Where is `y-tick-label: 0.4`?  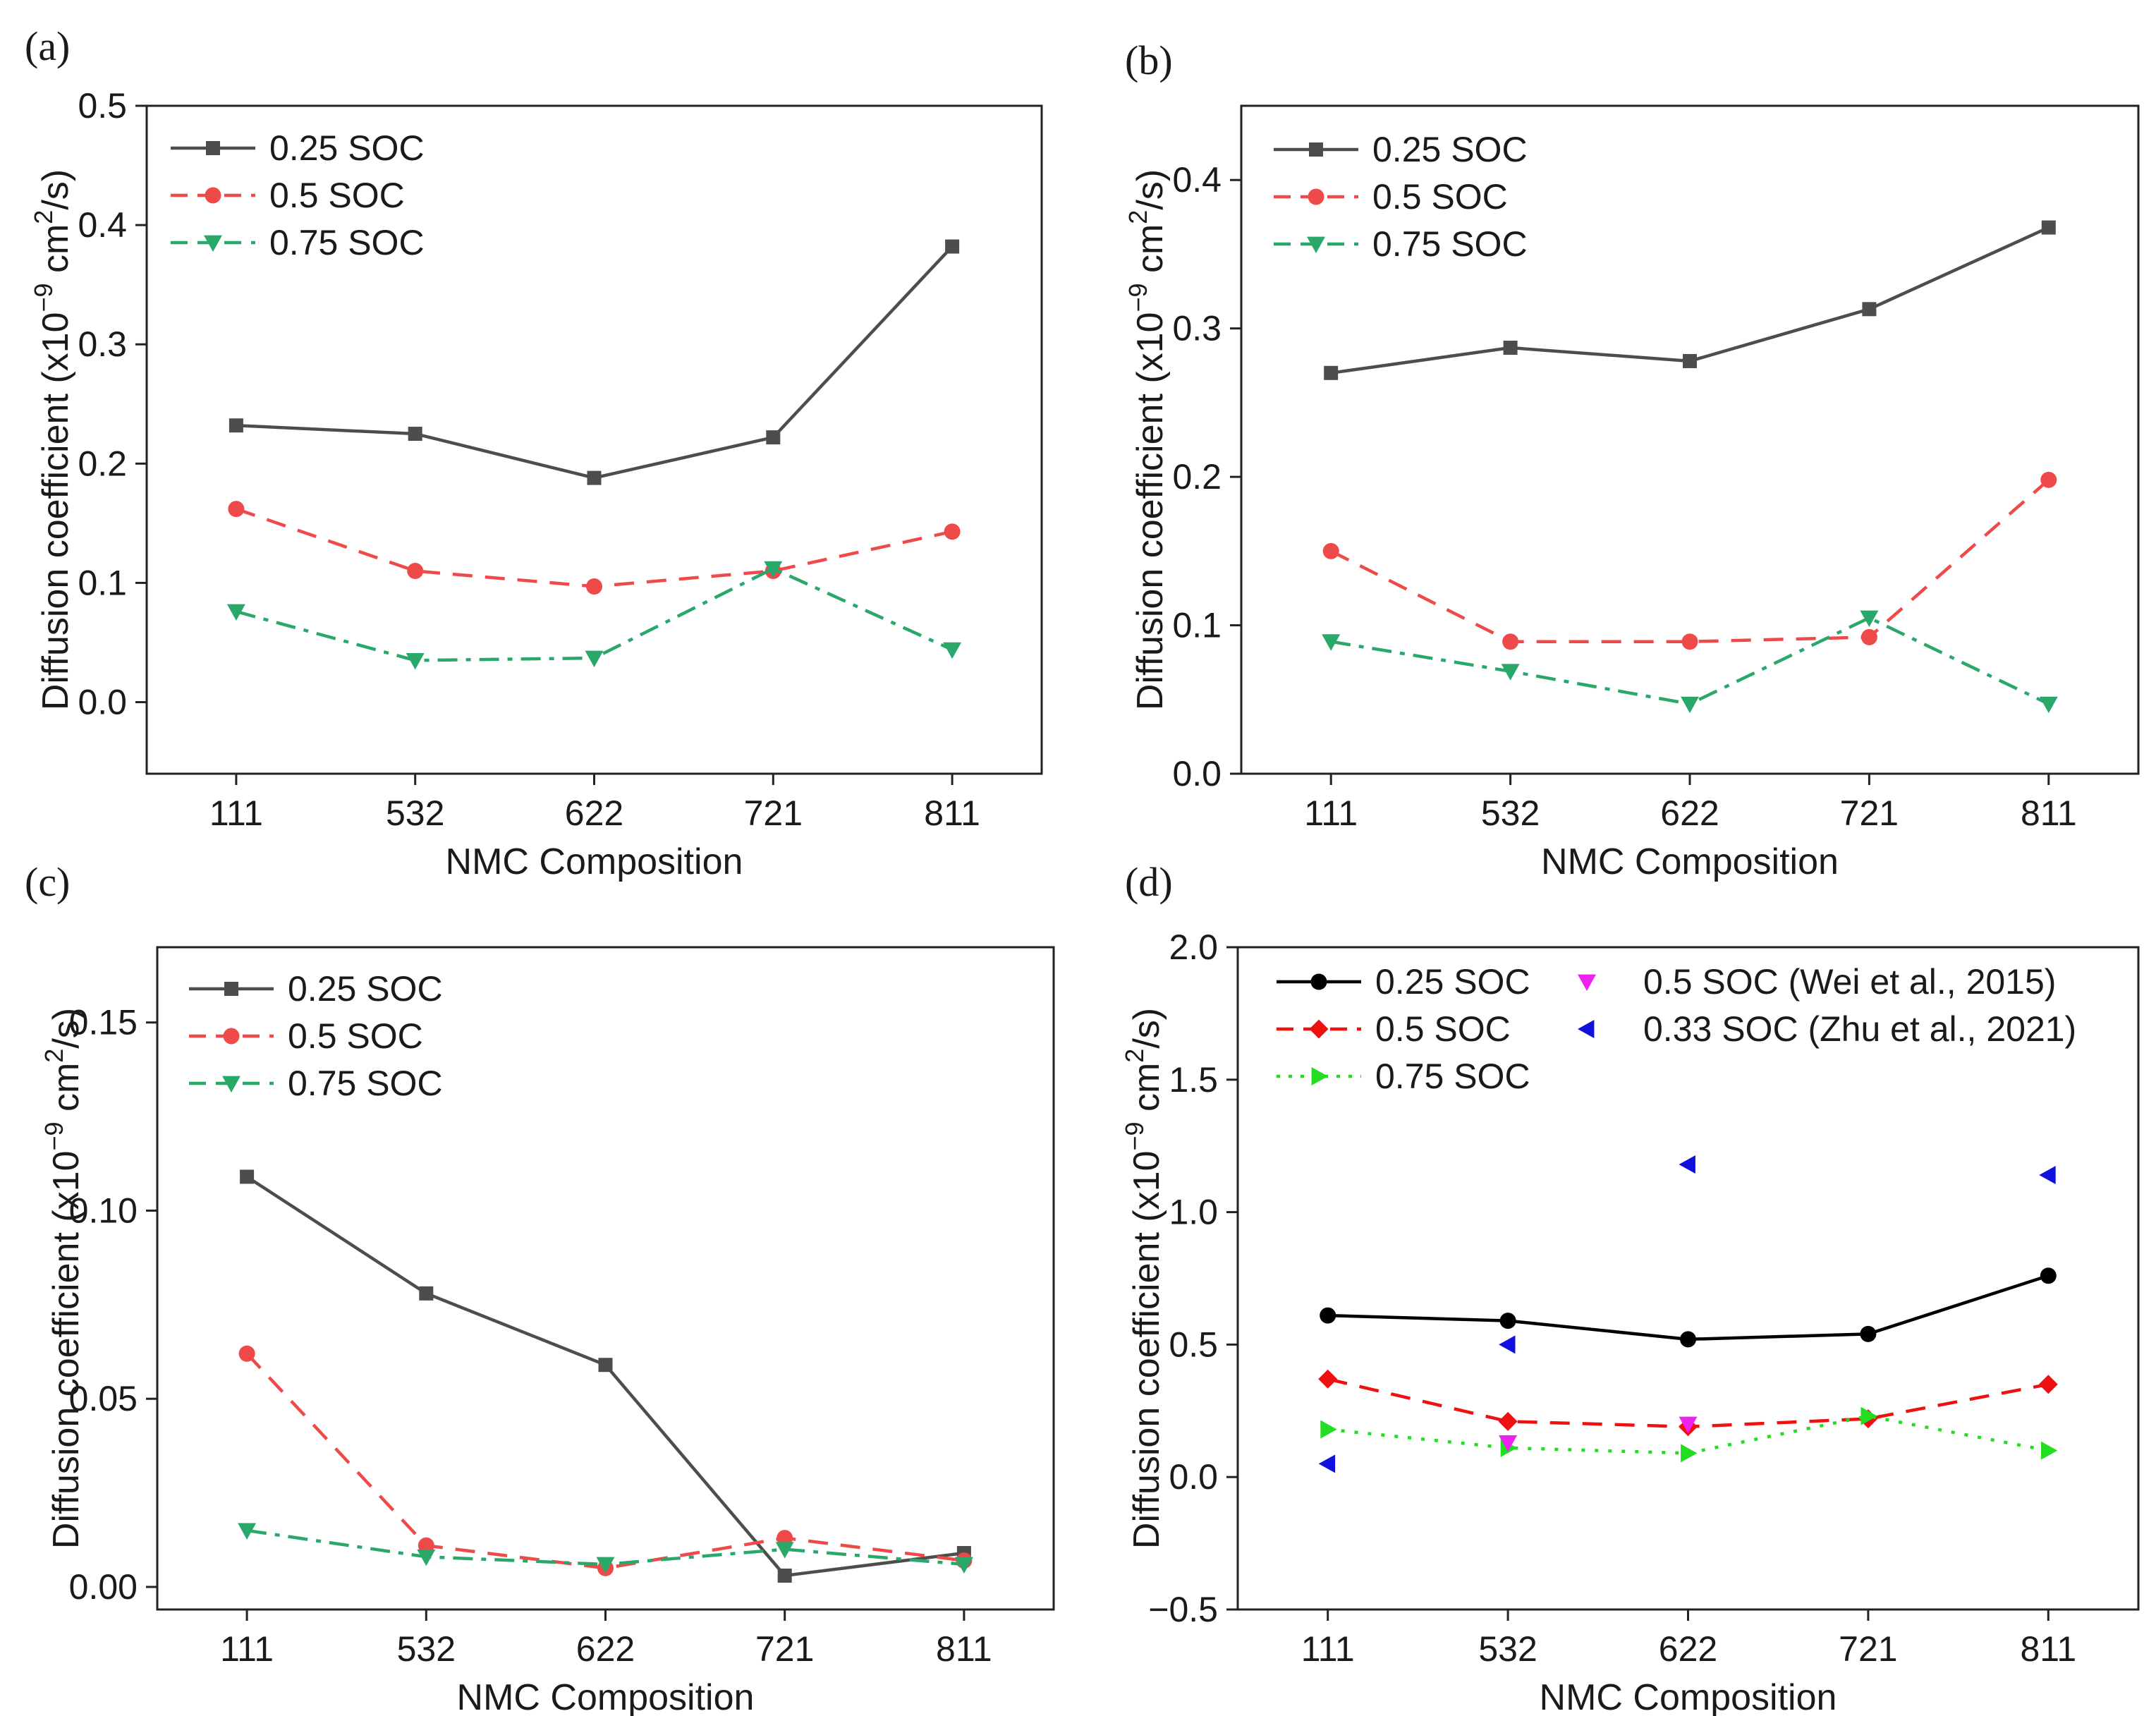 y-tick-label: 0.4 is located at coordinates (1197, 180).